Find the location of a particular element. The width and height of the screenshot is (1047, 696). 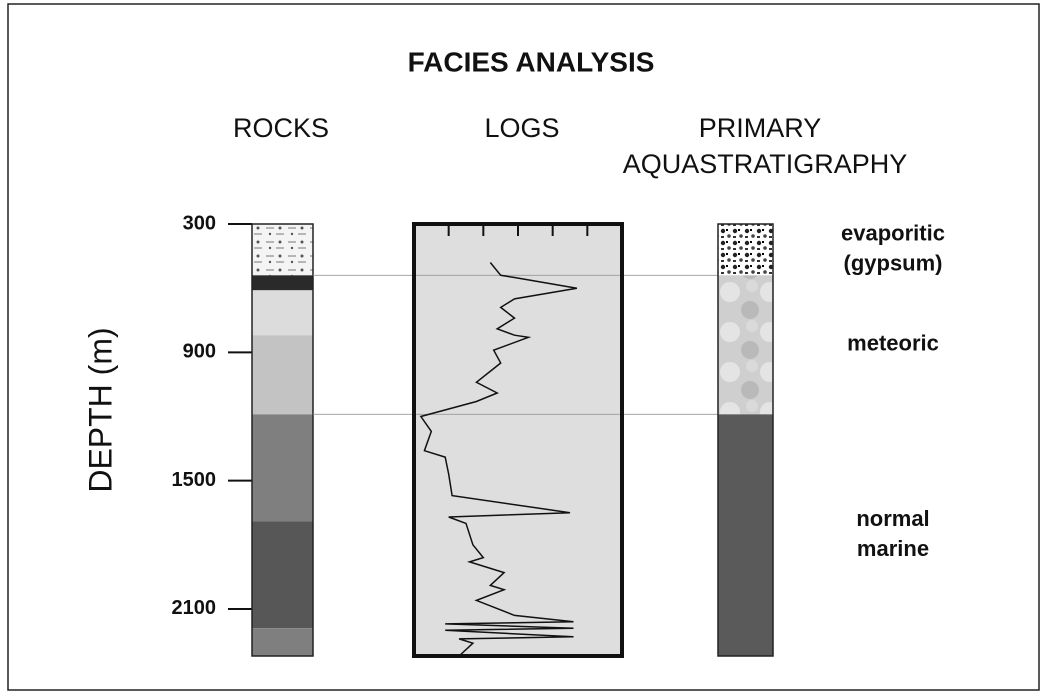

tick-label: 1500 is located at coordinates (194, 480).